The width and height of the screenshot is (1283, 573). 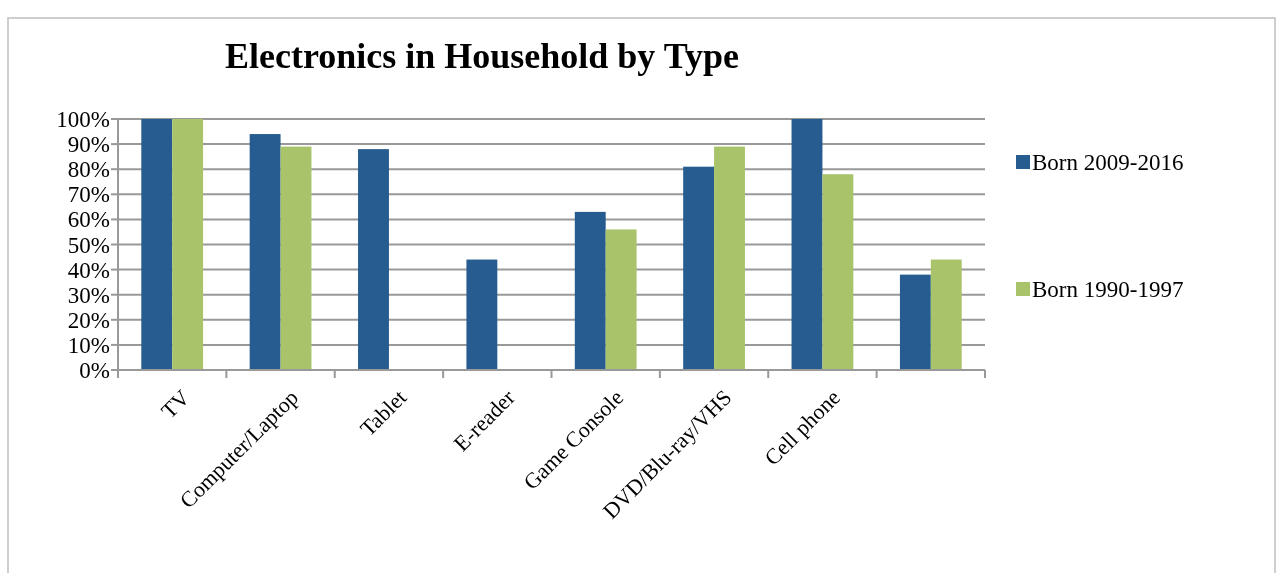 What do you see at coordinates (88, 270) in the screenshot?
I see `y-tick-label: 40%` at bounding box center [88, 270].